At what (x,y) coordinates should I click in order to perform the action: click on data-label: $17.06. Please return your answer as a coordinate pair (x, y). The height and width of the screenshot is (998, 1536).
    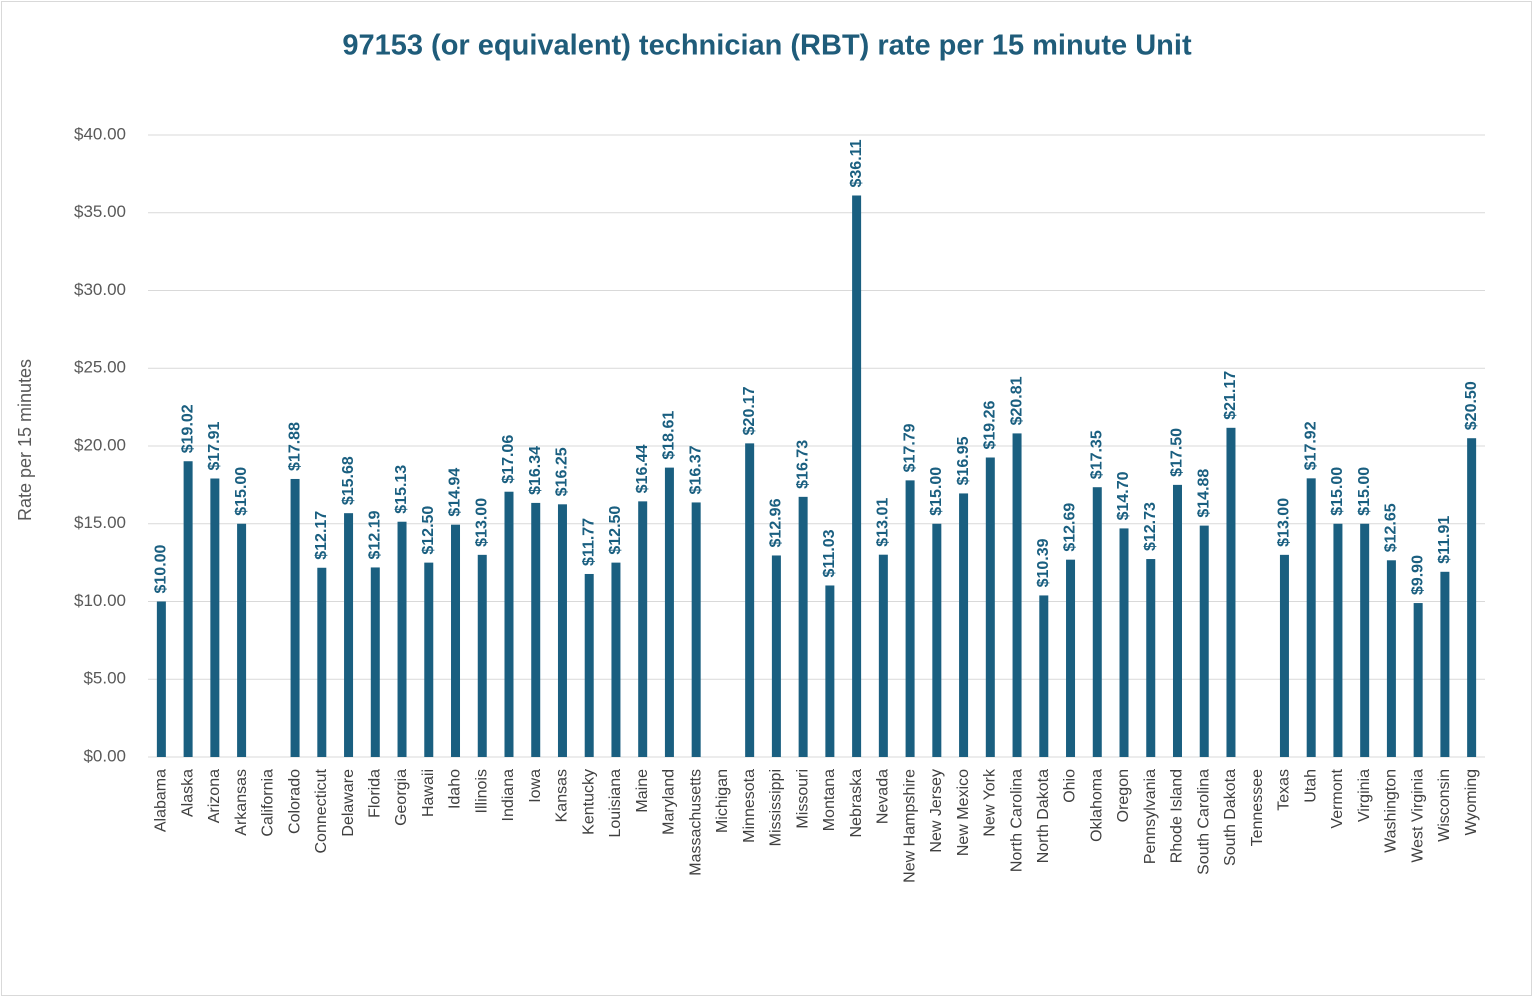
    Looking at the image, I should click on (508, 459).